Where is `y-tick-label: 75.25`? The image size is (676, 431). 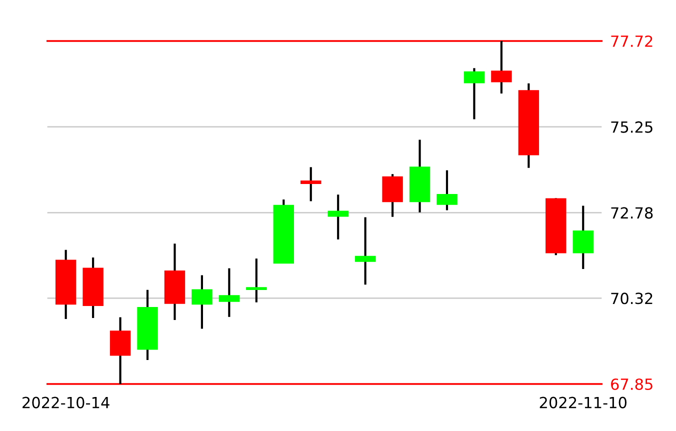 y-tick-label: 75.25 is located at coordinates (631, 127).